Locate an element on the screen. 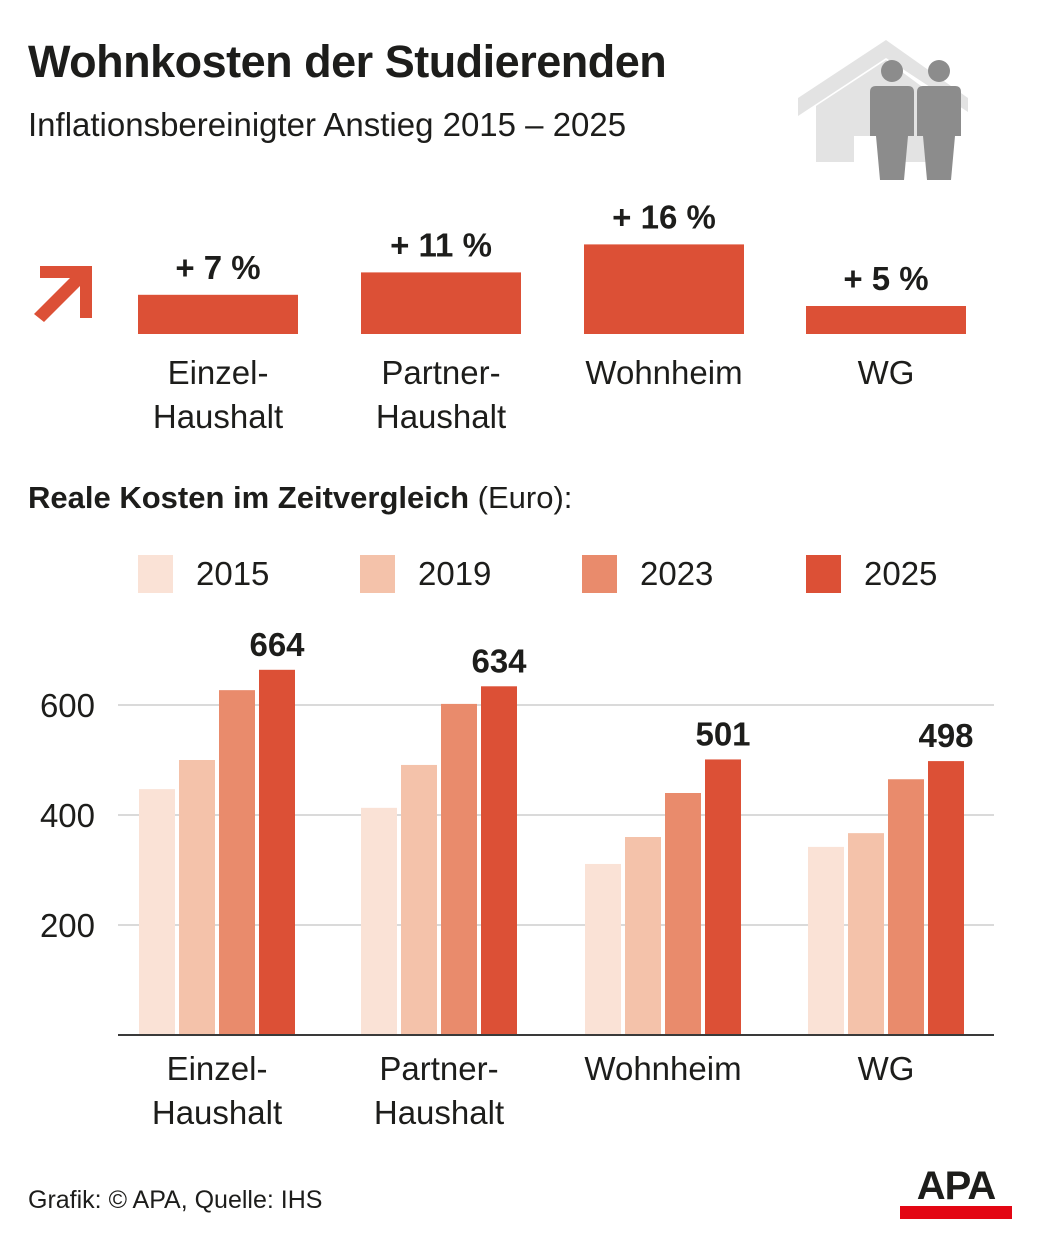  legend-label: 2015 is located at coordinates (233, 573).